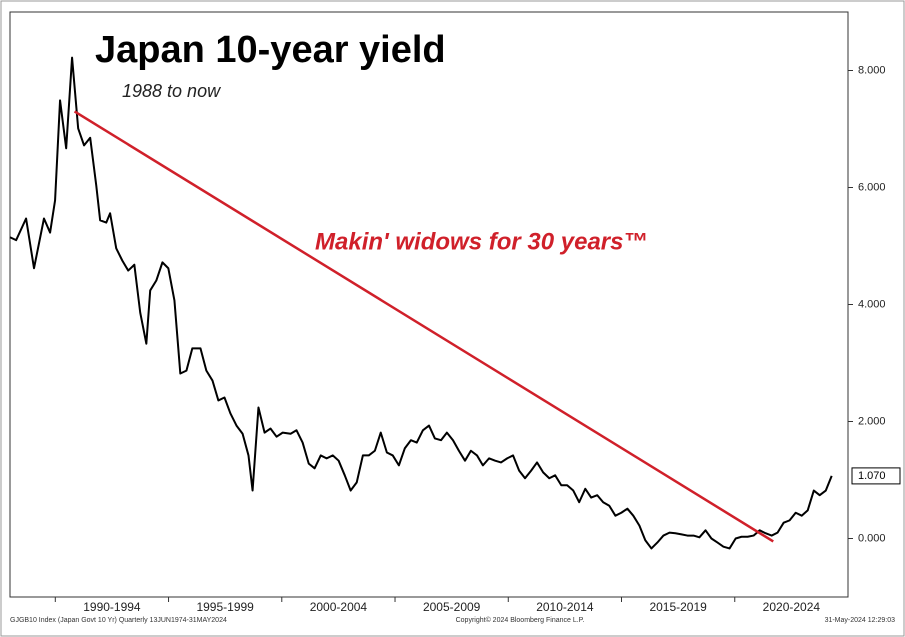  What do you see at coordinates (872, 70) in the screenshot?
I see `y-tick-label: 8.000` at bounding box center [872, 70].